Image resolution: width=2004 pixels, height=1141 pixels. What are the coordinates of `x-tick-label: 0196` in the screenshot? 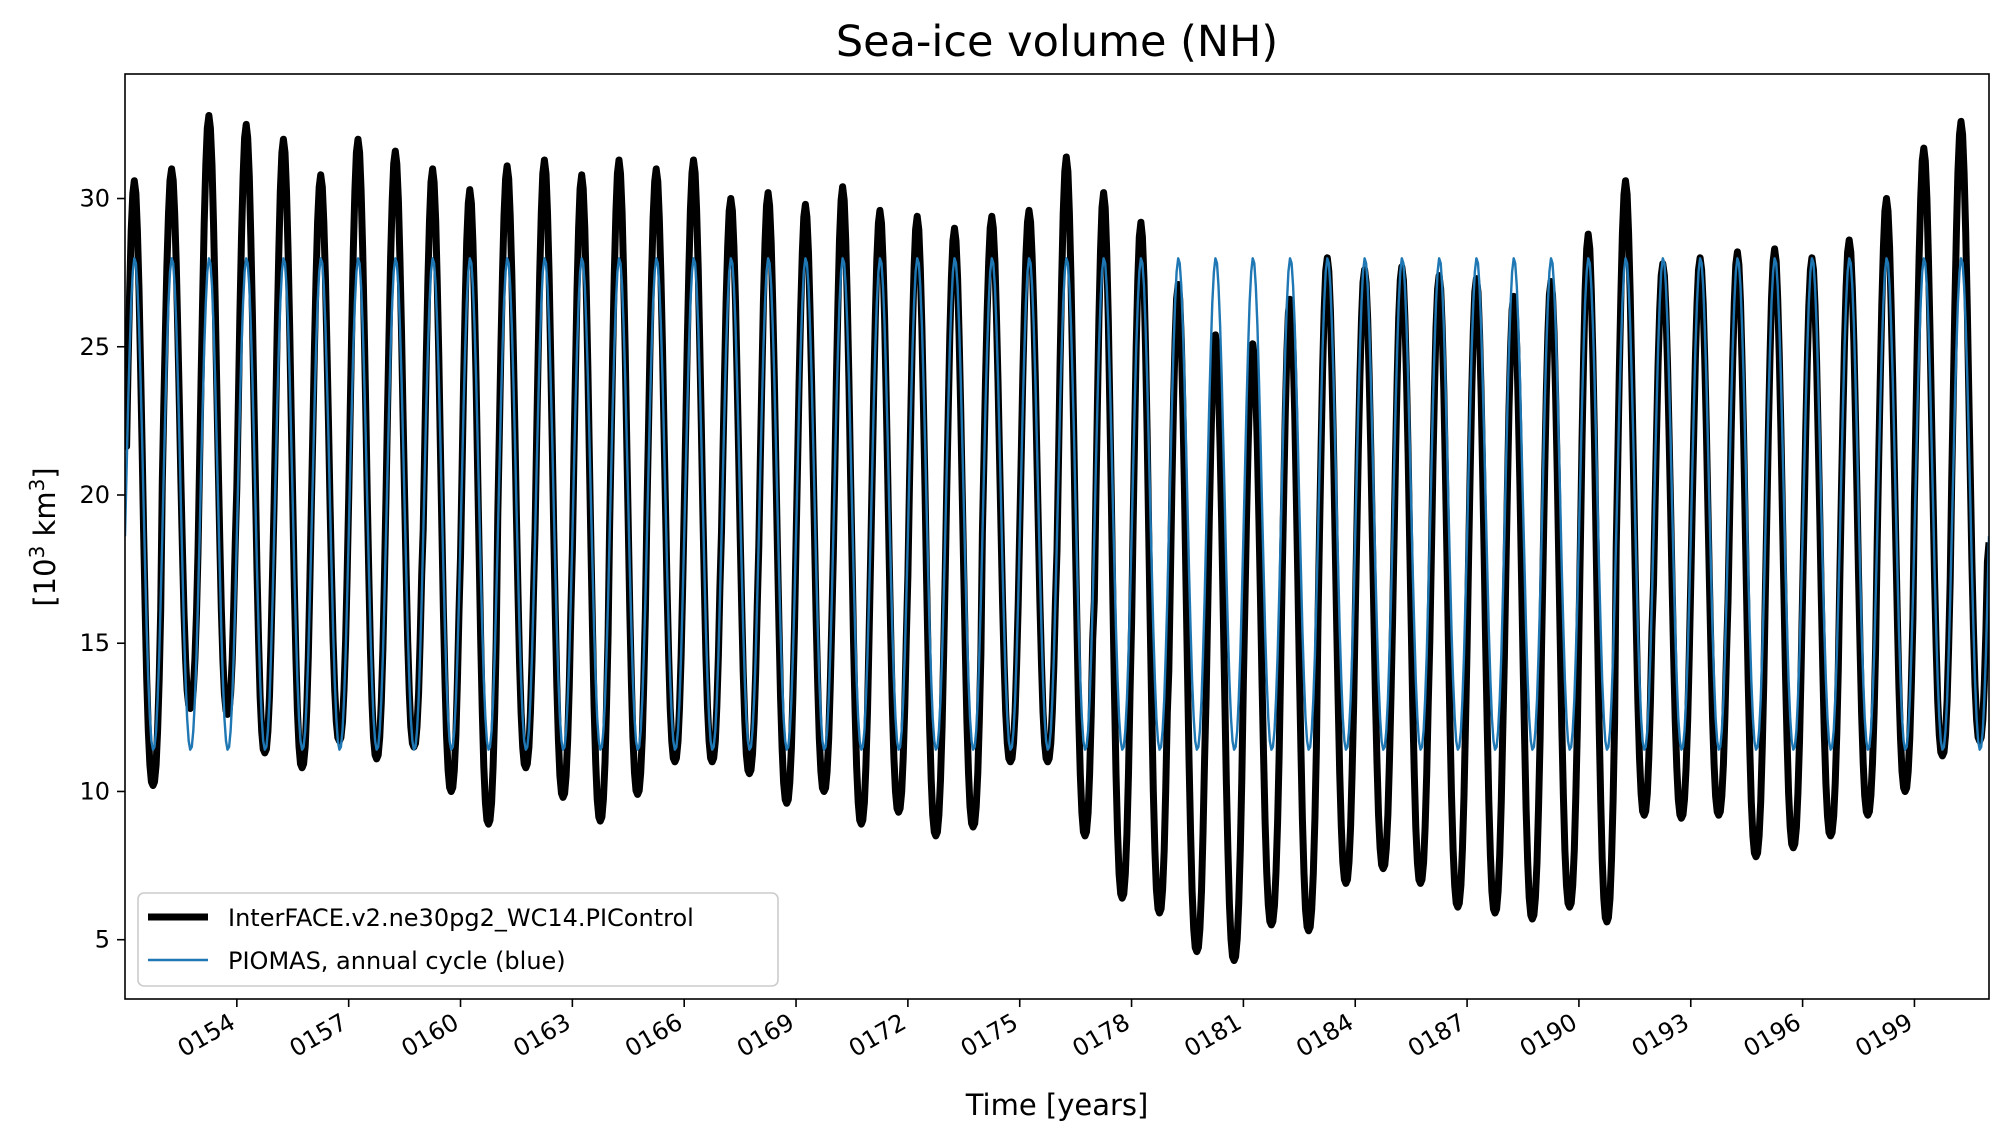 It's located at (1772, 1035).